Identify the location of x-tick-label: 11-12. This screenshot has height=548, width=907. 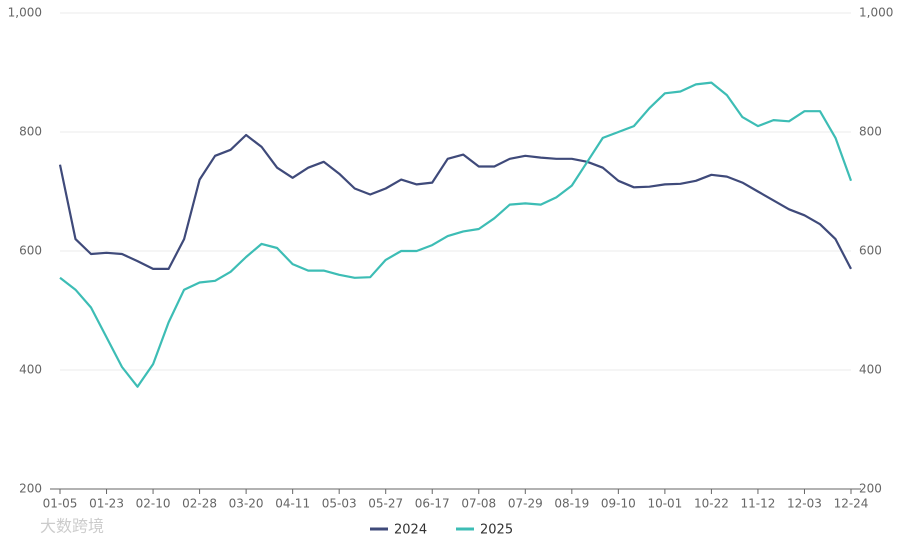
(758, 504).